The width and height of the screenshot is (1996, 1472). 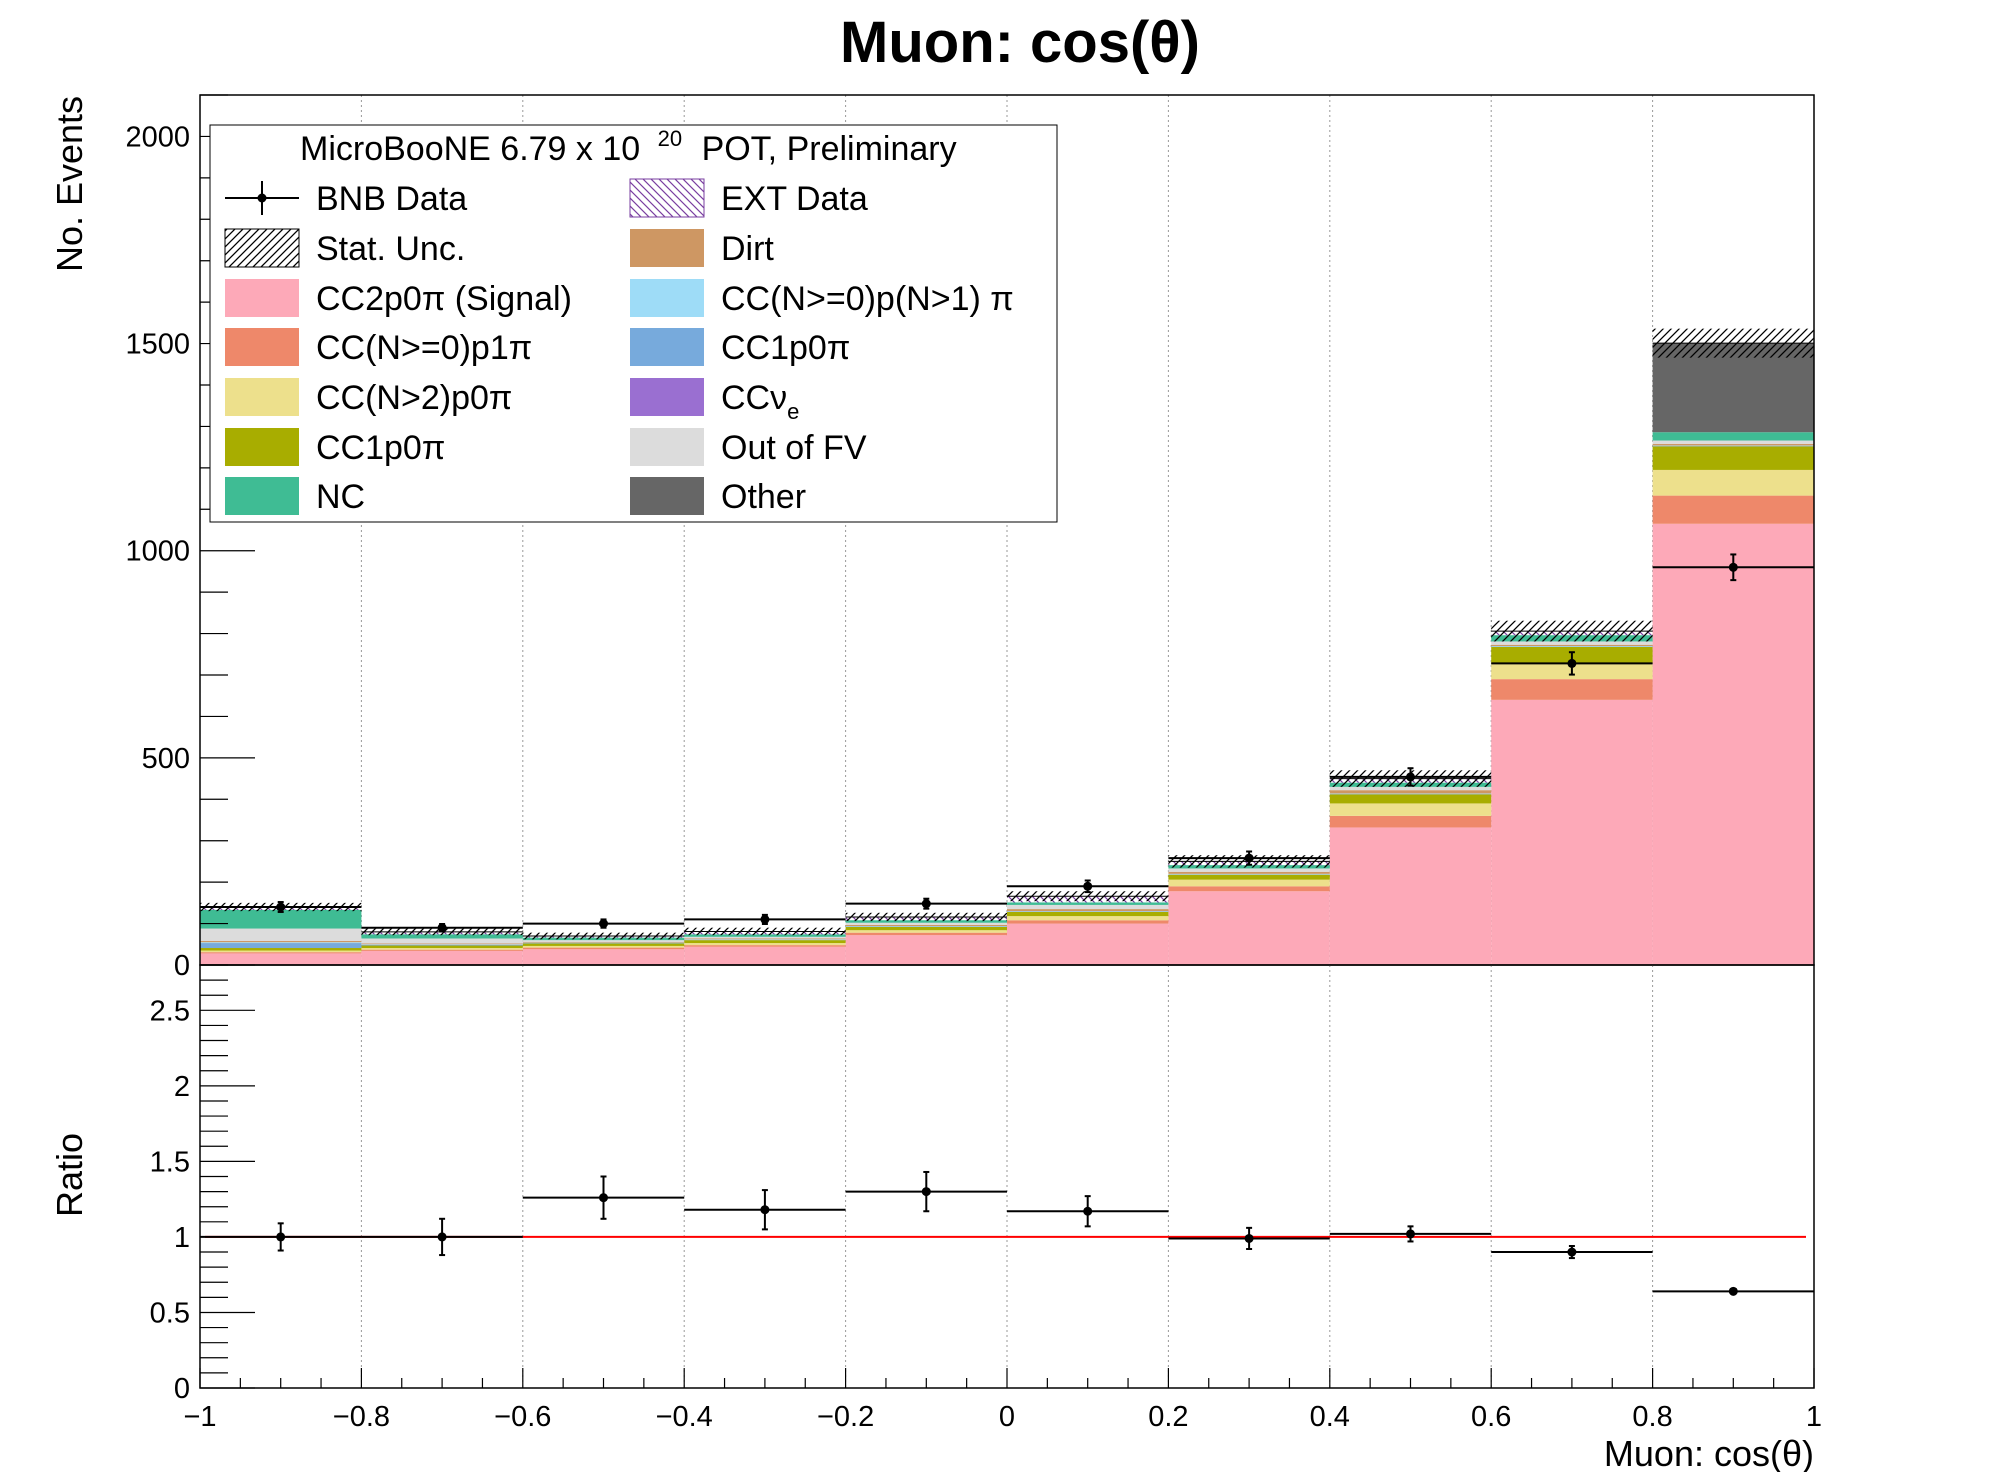 What do you see at coordinates (845, 1417) in the screenshot?
I see `x-tick-label: −0.2` at bounding box center [845, 1417].